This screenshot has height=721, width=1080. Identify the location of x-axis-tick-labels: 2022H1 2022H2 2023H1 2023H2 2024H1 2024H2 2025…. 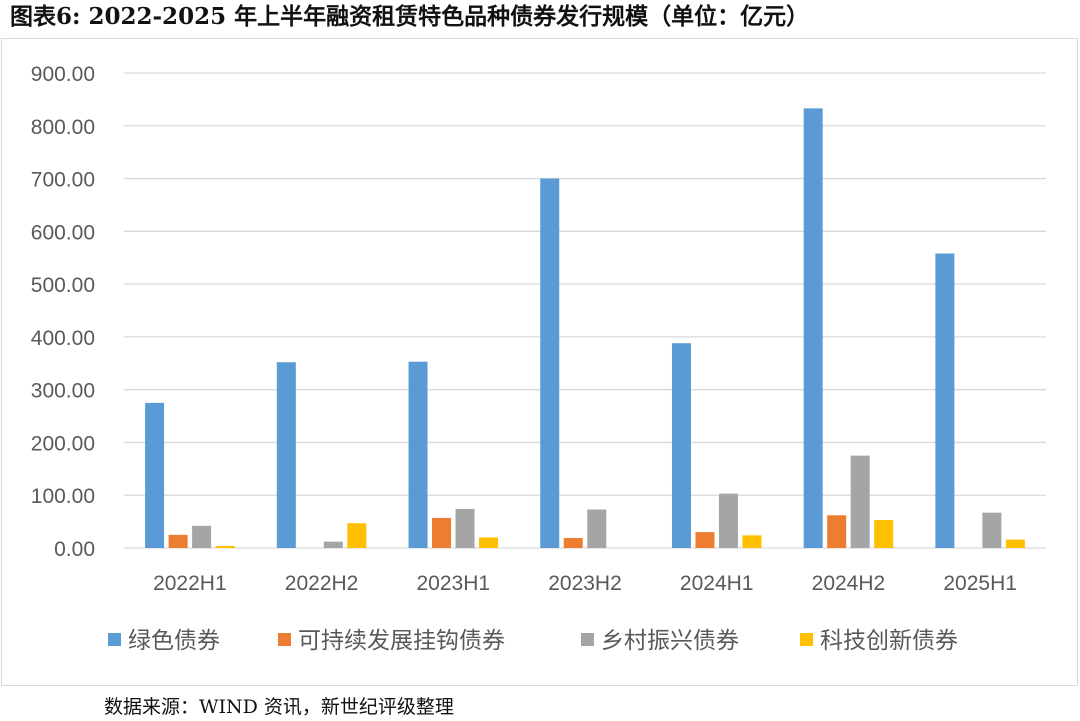
(585, 583).